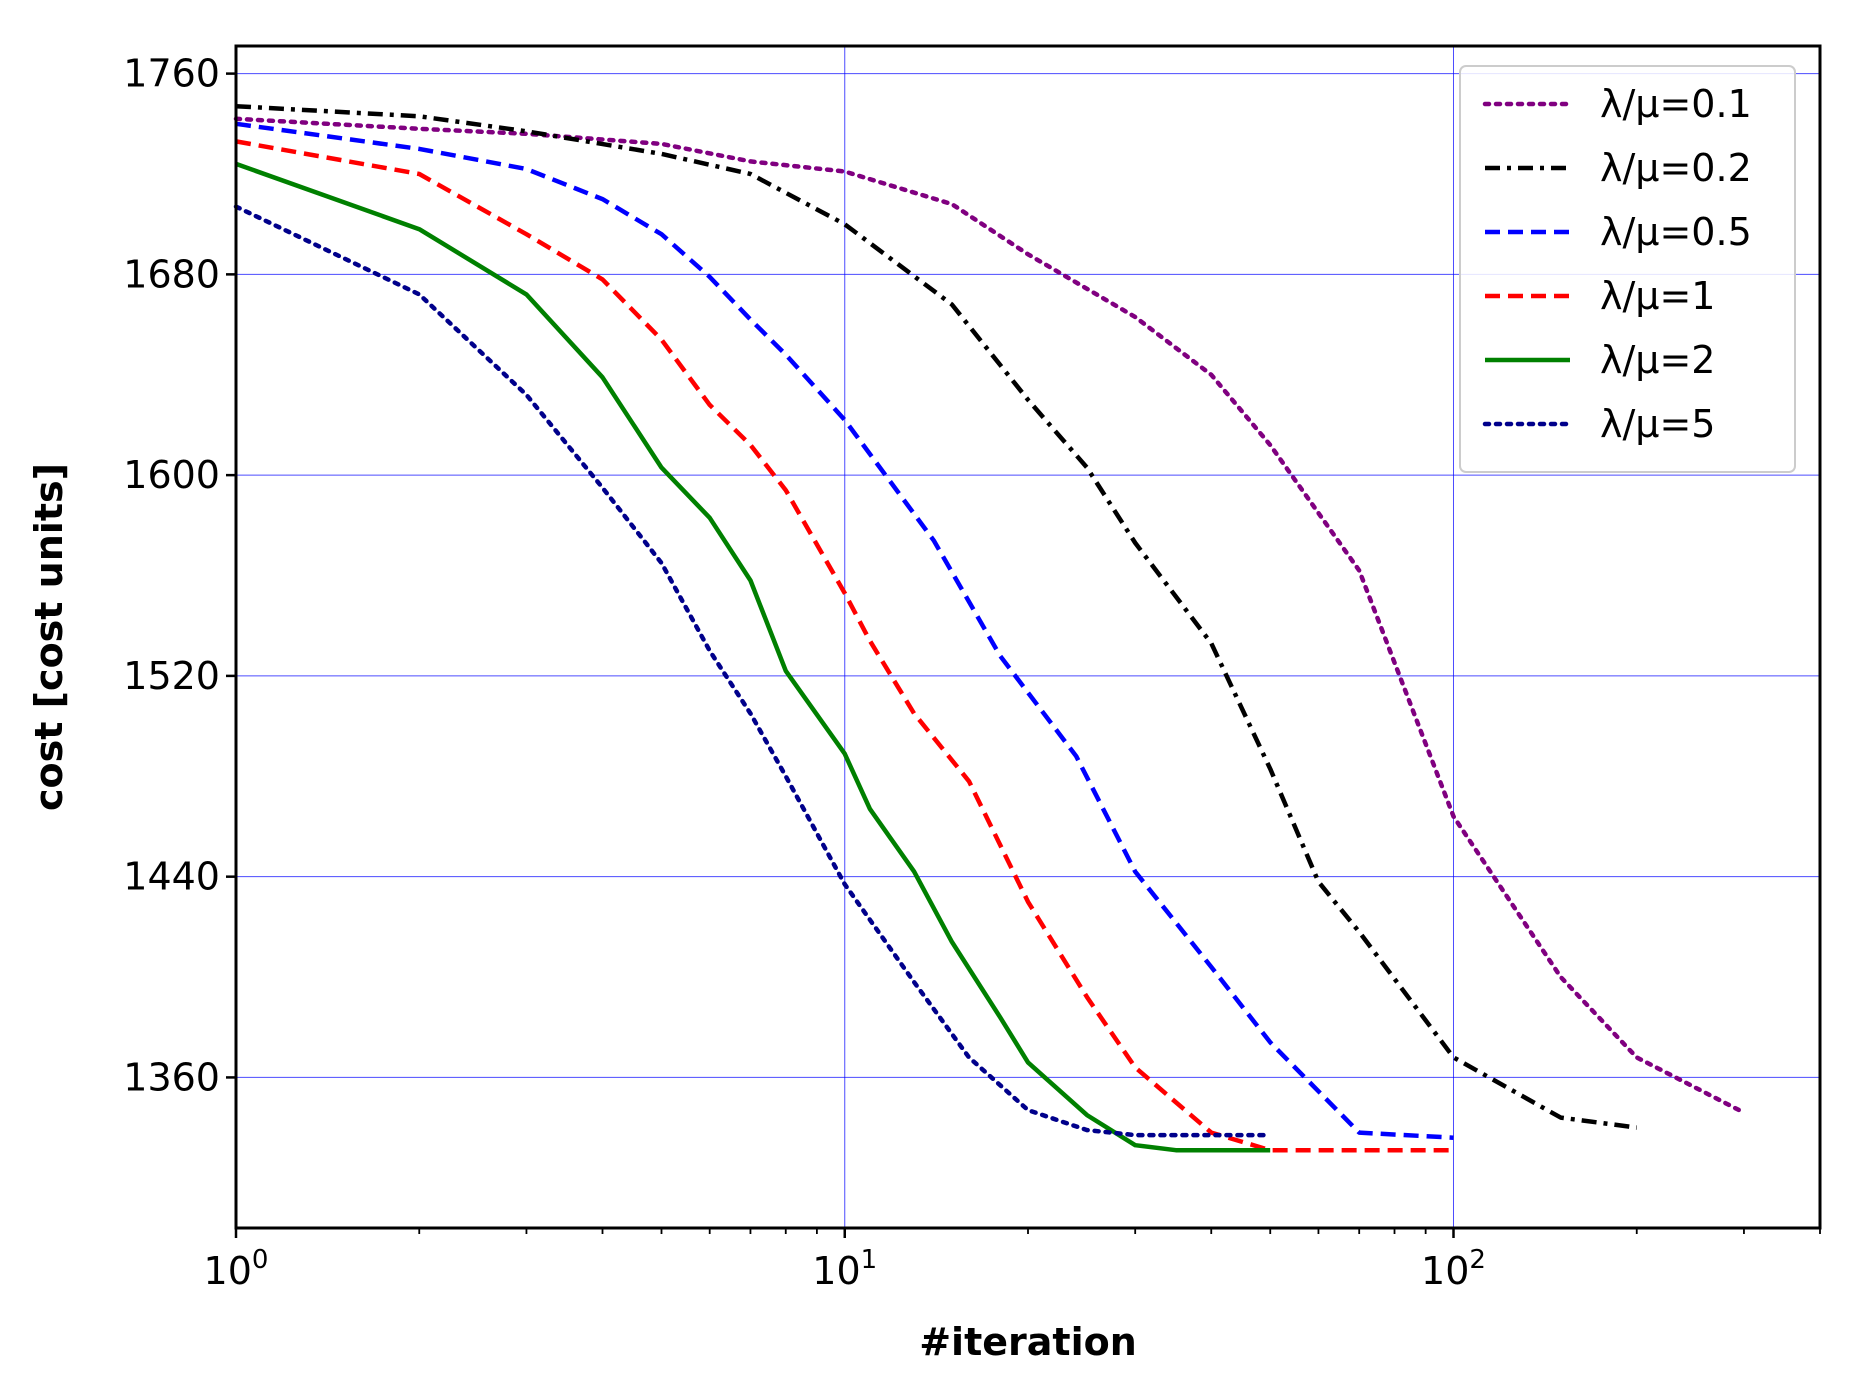 The width and height of the screenshot is (1850, 1377). Describe the element at coordinates (1676, 232) in the screenshot. I see `legend-label: λ/μ=0.5` at that location.